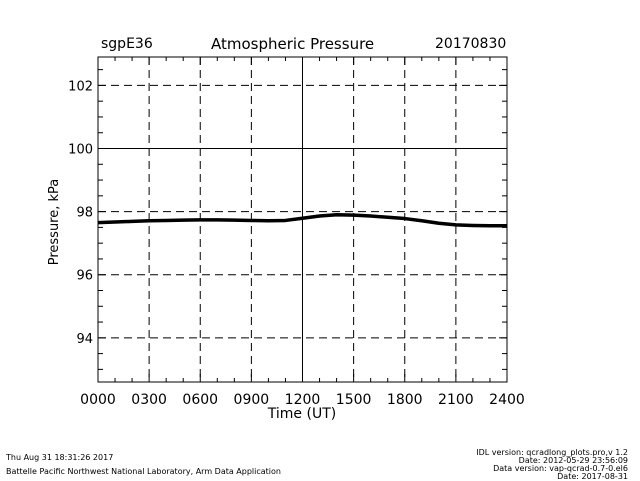 The image size is (640, 481). I want to click on pressure-series-line, so click(302, 220).